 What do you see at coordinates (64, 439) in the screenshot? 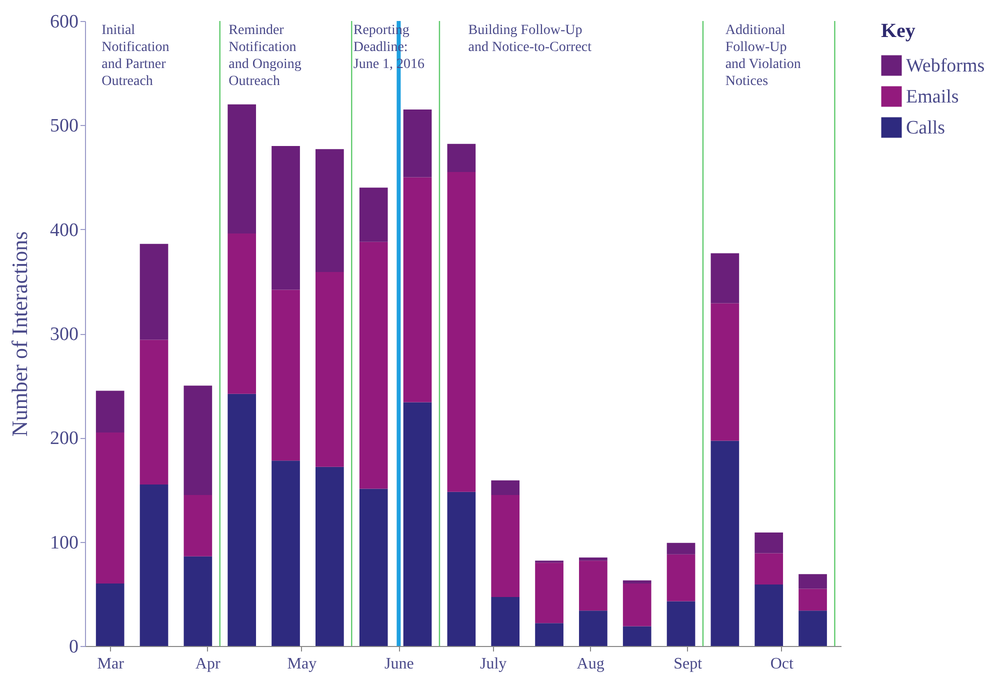
I see `y-tick-label: 200` at bounding box center [64, 439].